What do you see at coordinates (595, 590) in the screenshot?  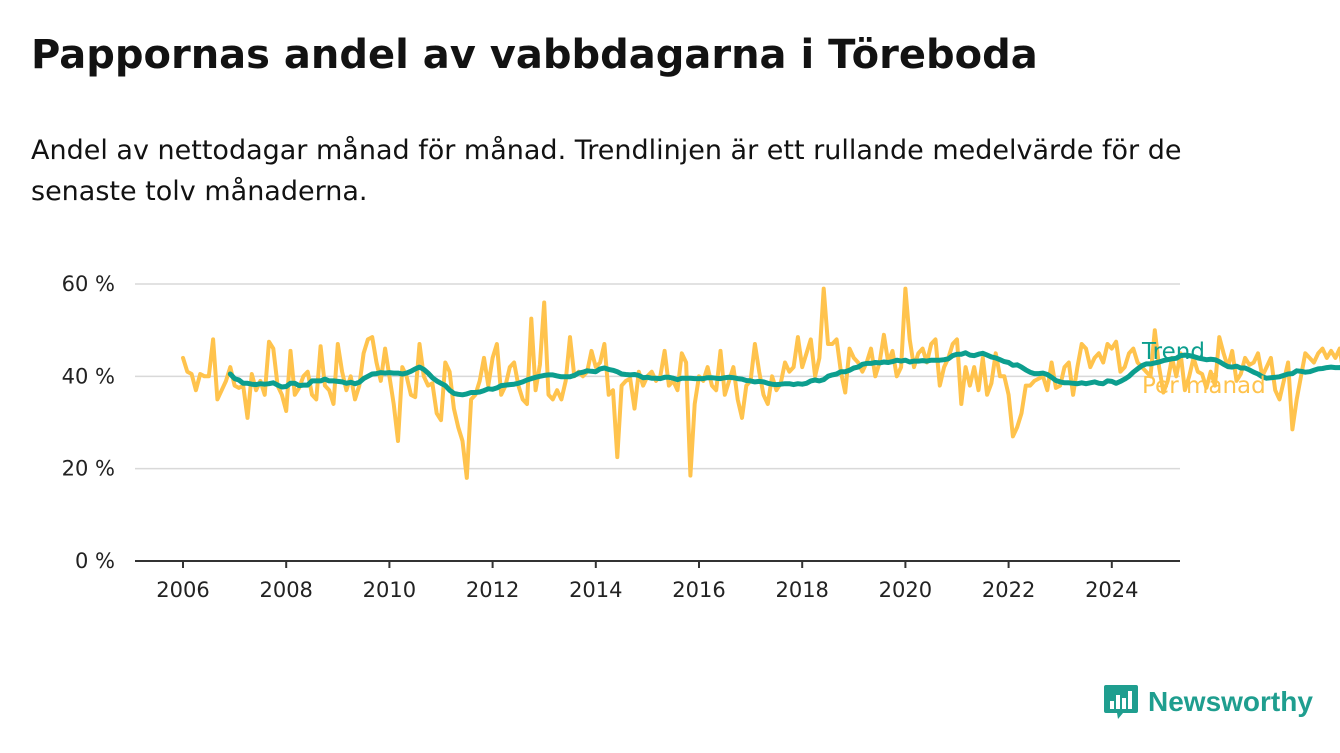 I see `x-tick-label: 2014` at bounding box center [595, 590].